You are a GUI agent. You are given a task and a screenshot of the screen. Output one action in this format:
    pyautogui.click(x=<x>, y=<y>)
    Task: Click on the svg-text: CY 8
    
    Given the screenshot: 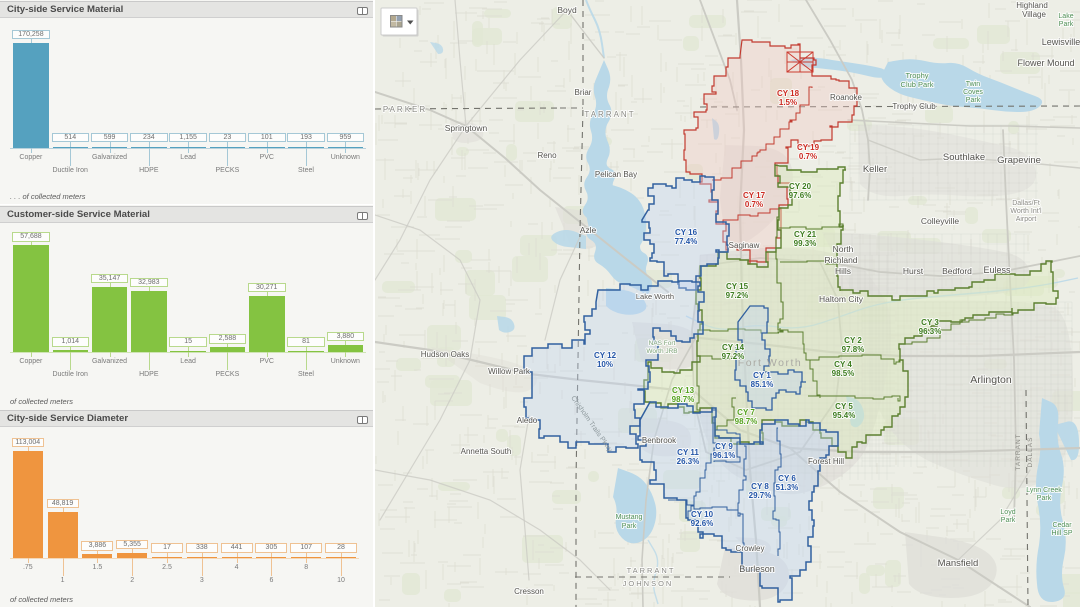 What is the action you would take?
    pyautogui.click(x=760, y=486)
    